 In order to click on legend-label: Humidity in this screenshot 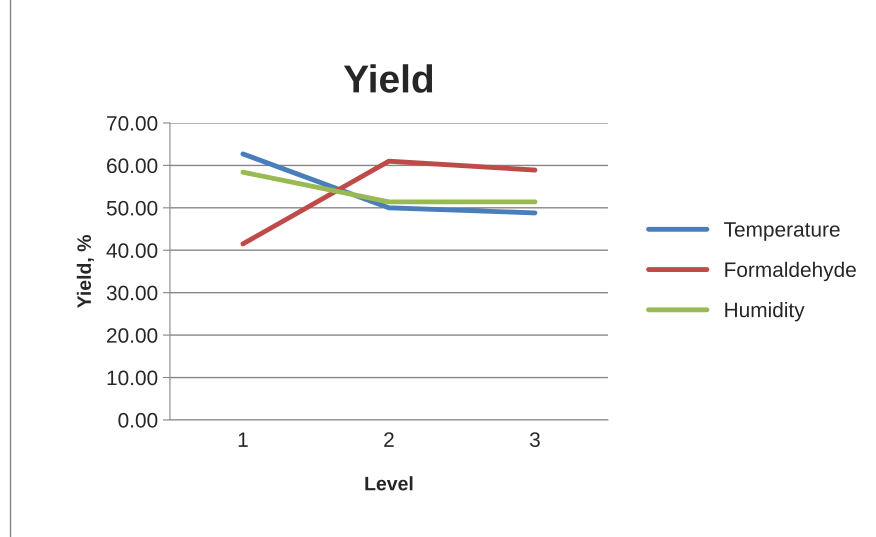, I will do `click(765, 312)`.